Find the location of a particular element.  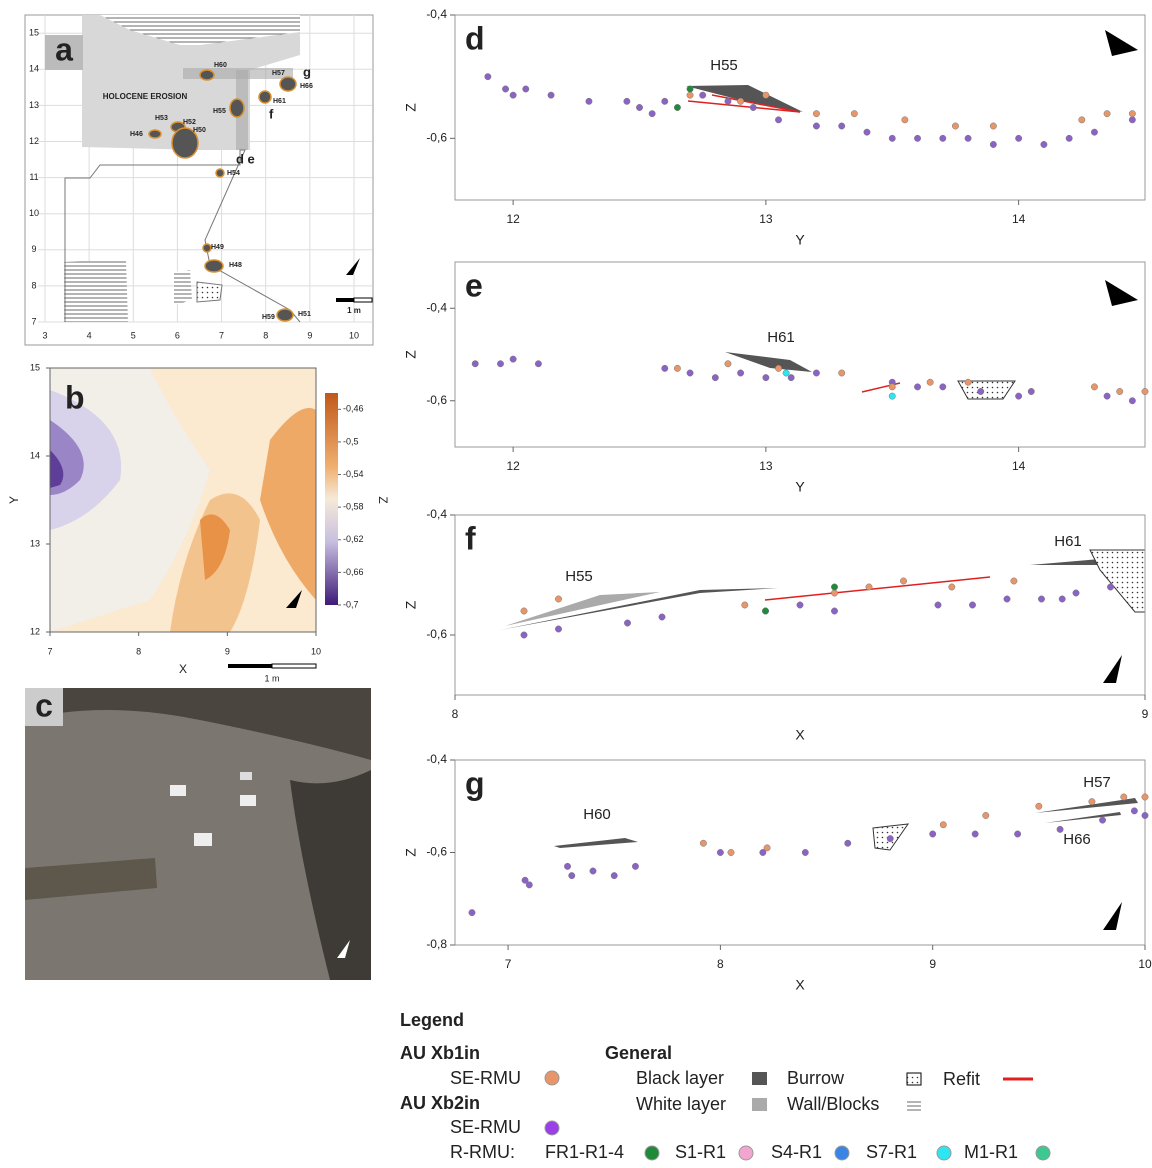

colorbar-tick-label: -0,7 is located at coordinates (351, 604).